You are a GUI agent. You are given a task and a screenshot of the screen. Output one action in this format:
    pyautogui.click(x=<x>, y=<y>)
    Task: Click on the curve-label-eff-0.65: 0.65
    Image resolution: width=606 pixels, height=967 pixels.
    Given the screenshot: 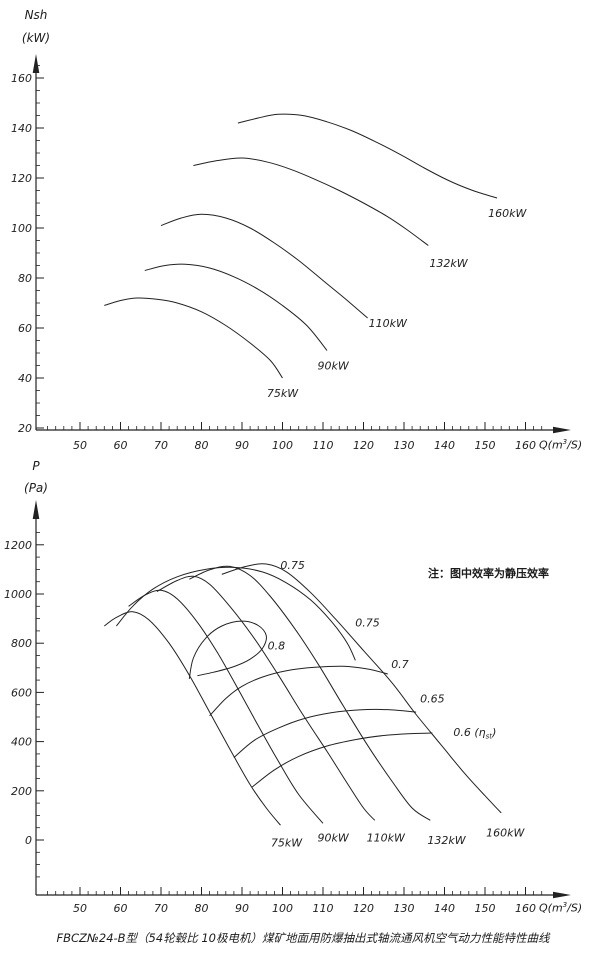 What is the action you would take?
    pyautogui.click(x=432, y=699)
    